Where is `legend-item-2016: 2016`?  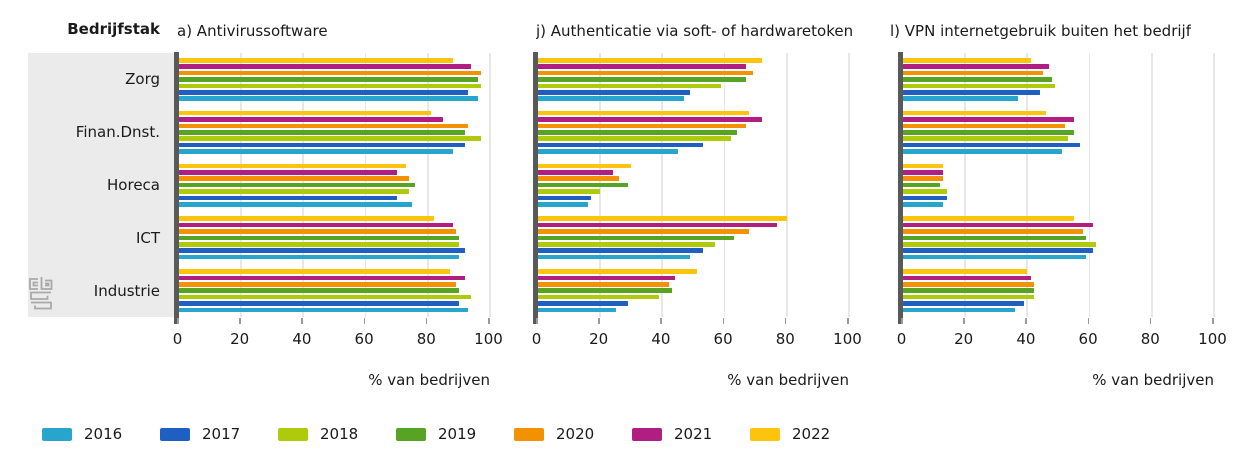
legend-item-2016: 2016 is located at coordinates (101, 434).